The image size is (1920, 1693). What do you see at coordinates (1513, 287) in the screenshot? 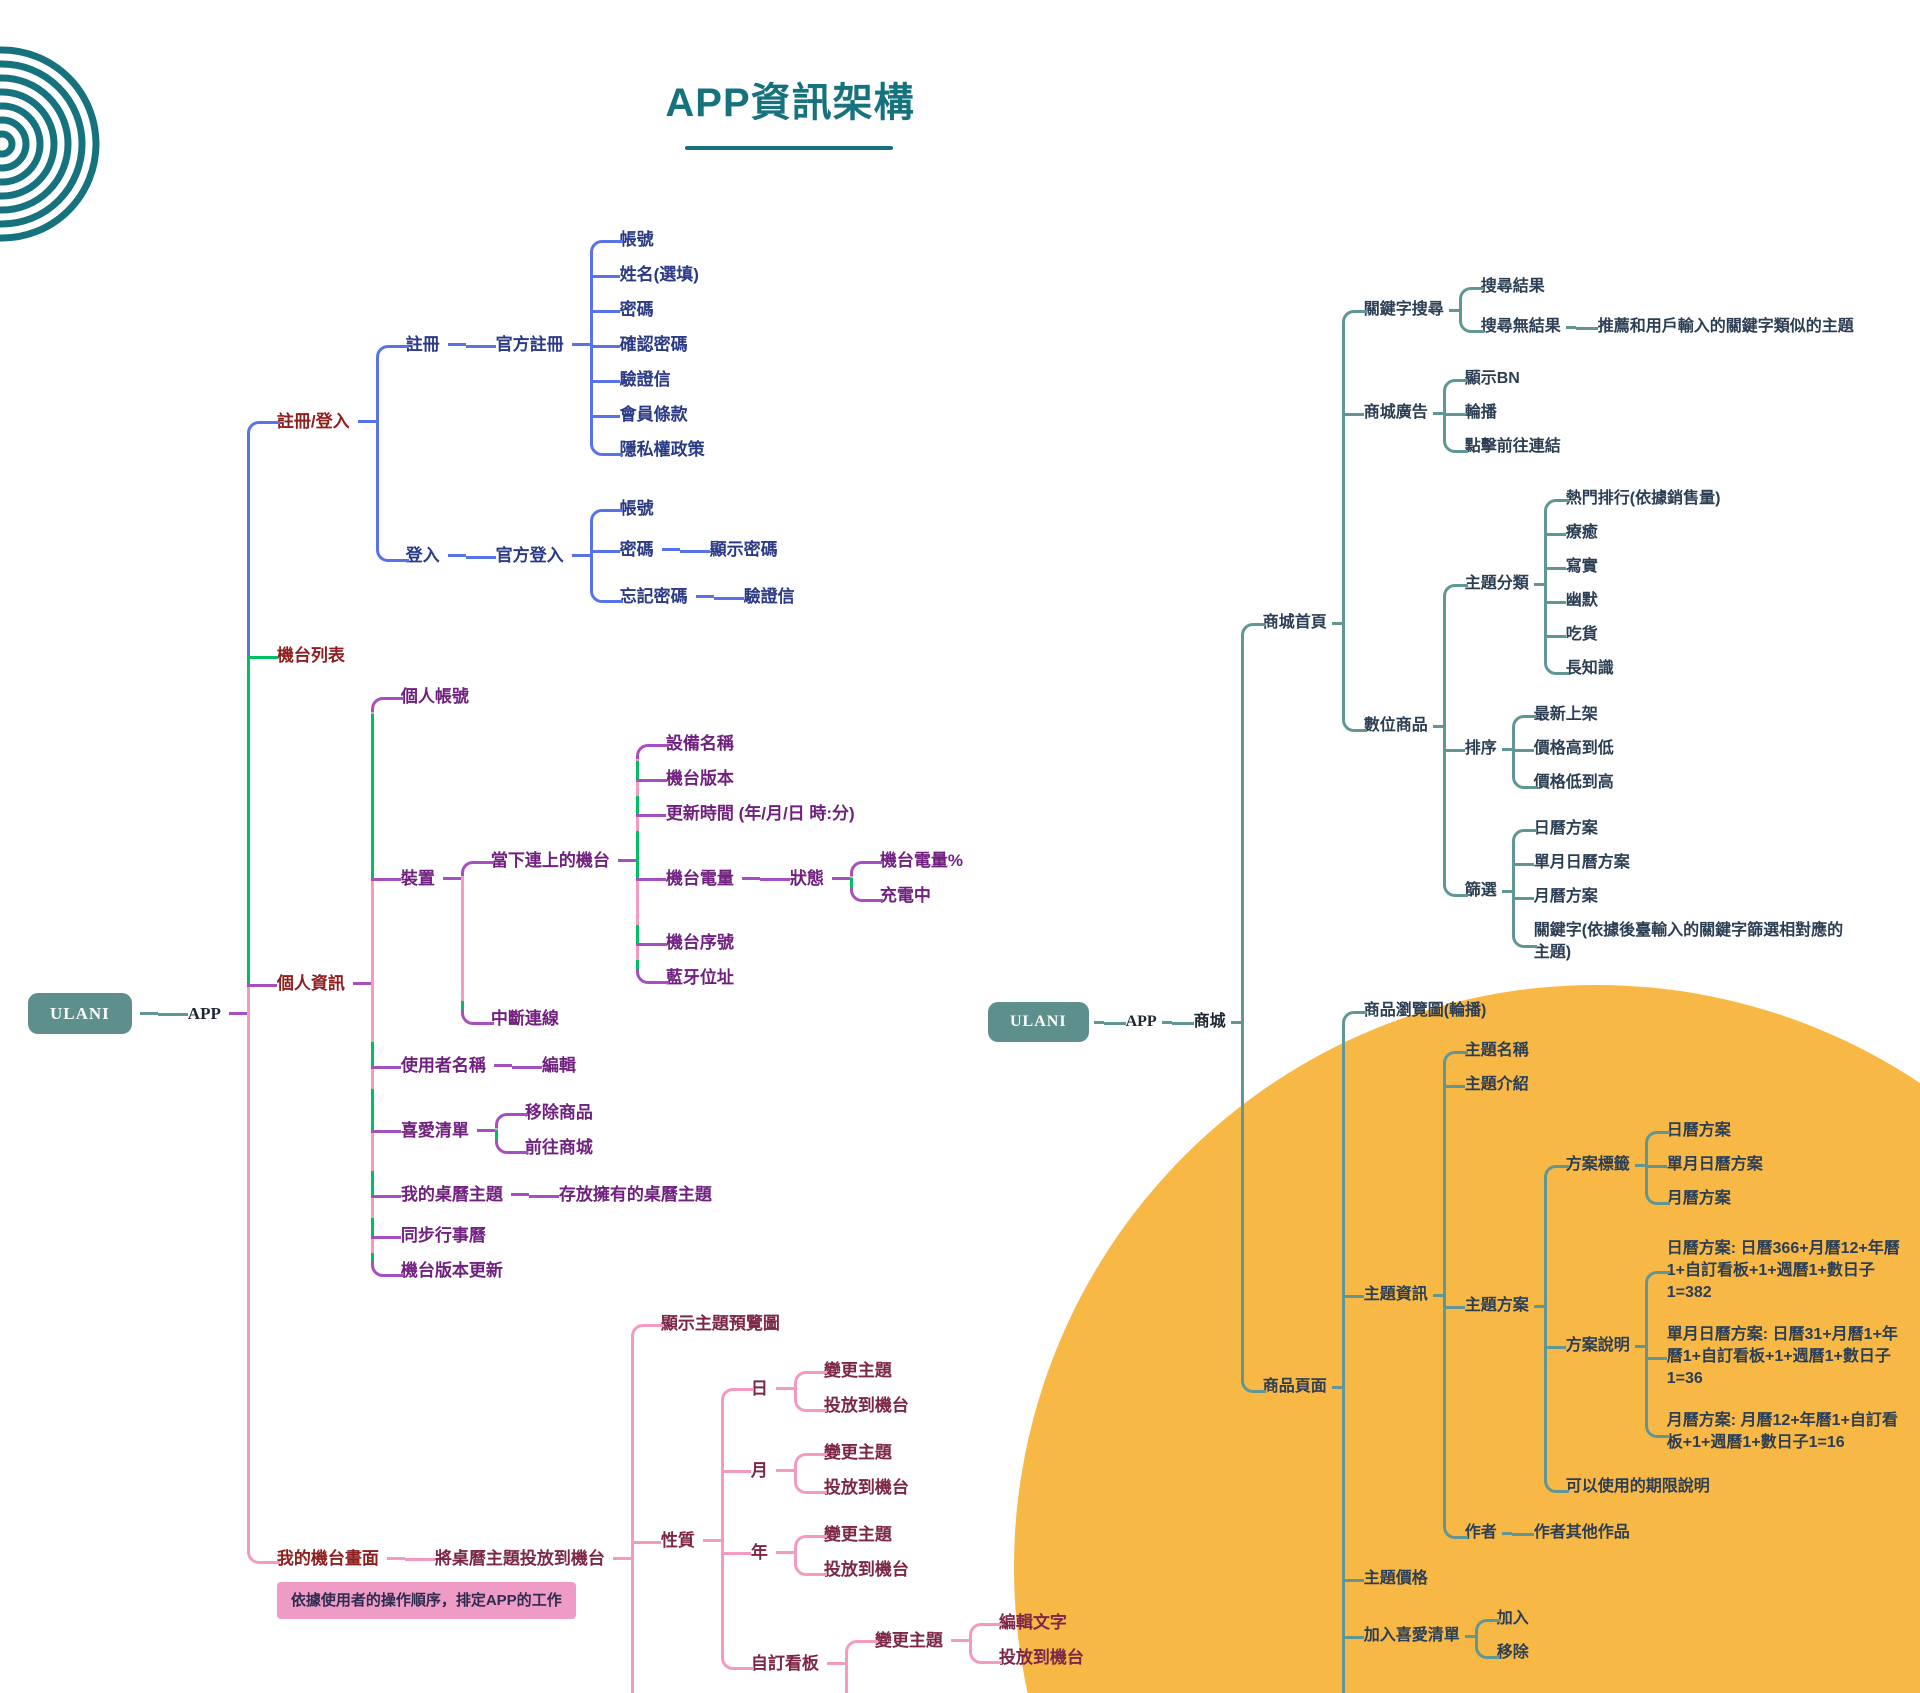
I see `tree-node: 搜尋結果` at bounding box center [1513, 287].